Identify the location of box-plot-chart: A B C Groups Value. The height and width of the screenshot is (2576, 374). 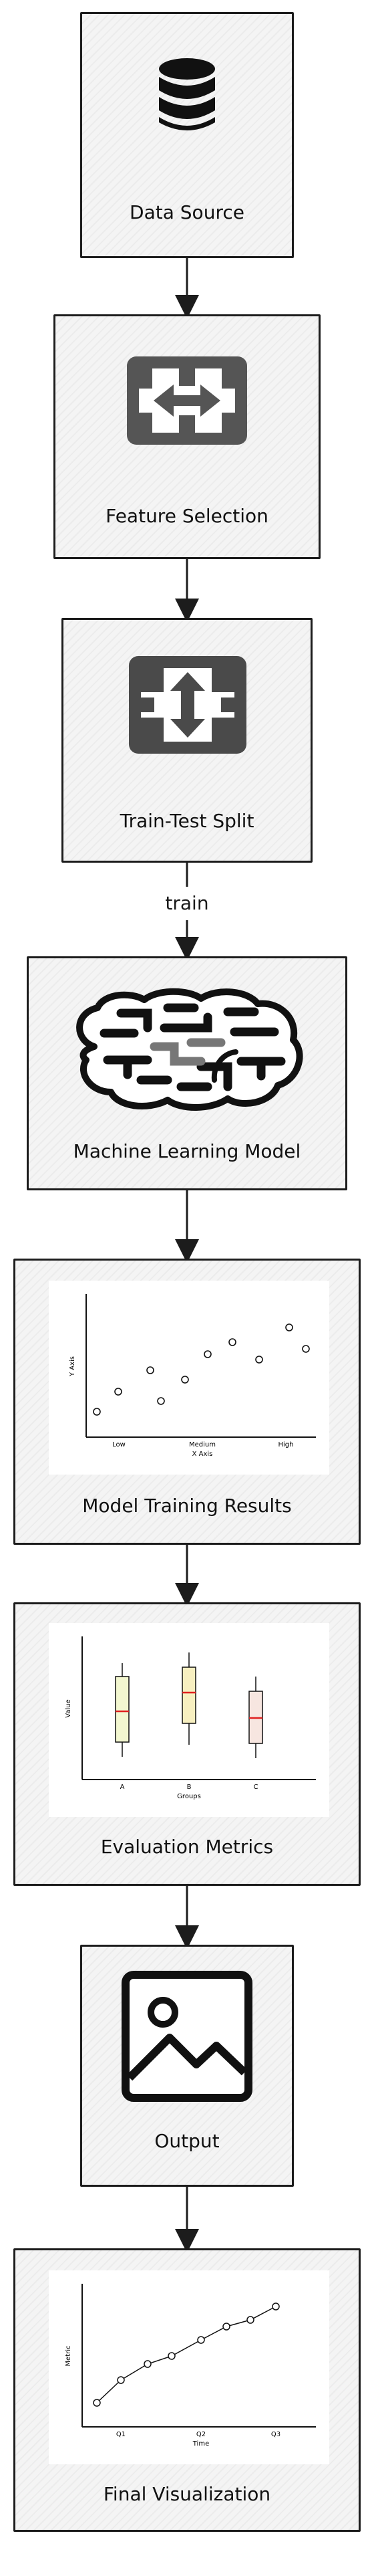
(189, 1720).